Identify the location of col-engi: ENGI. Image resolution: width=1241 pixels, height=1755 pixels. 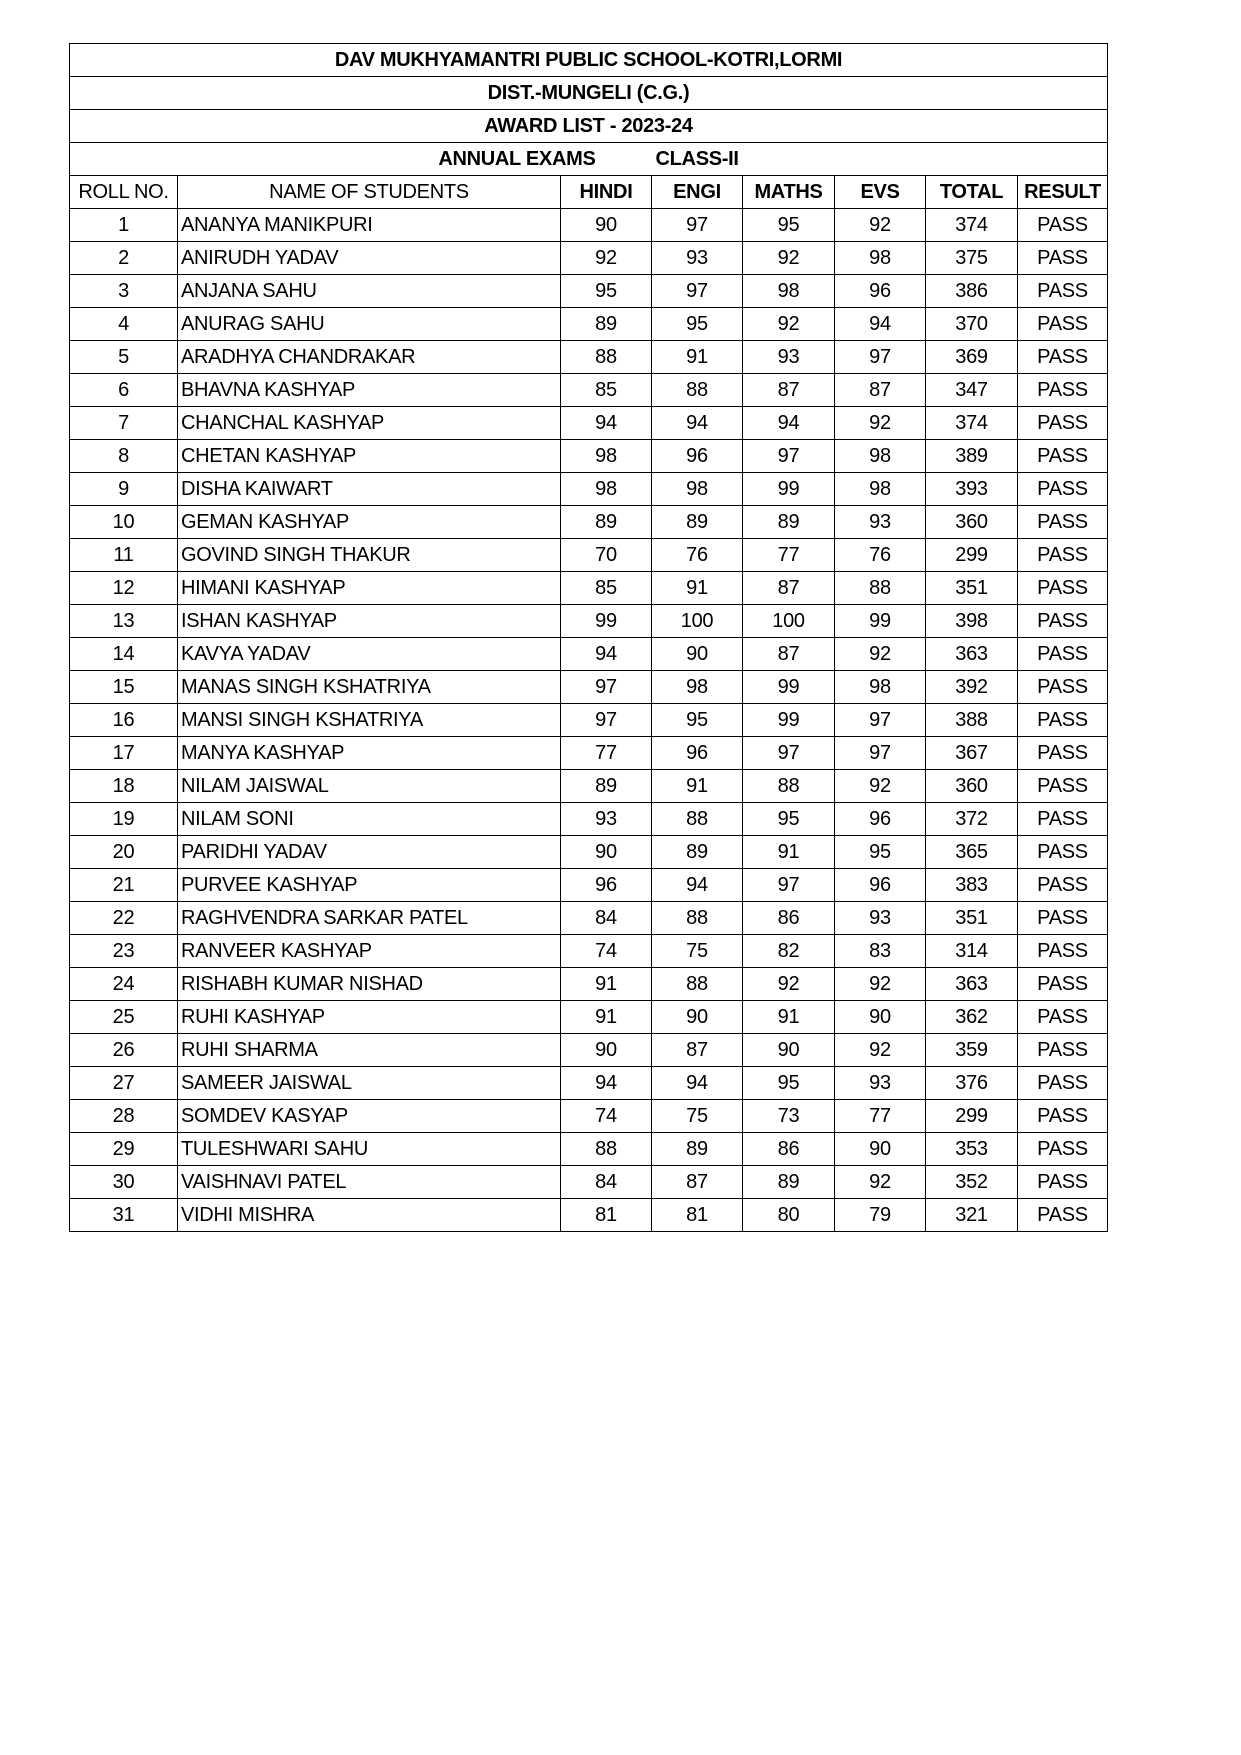
(697, 192).